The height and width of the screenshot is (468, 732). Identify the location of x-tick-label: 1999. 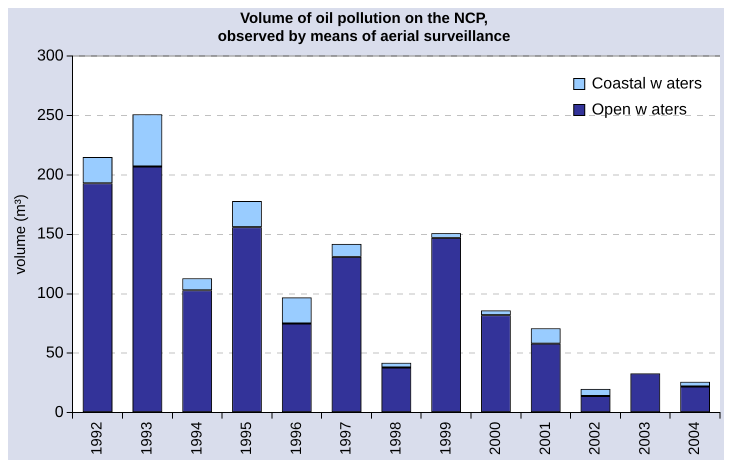
(445, 439).